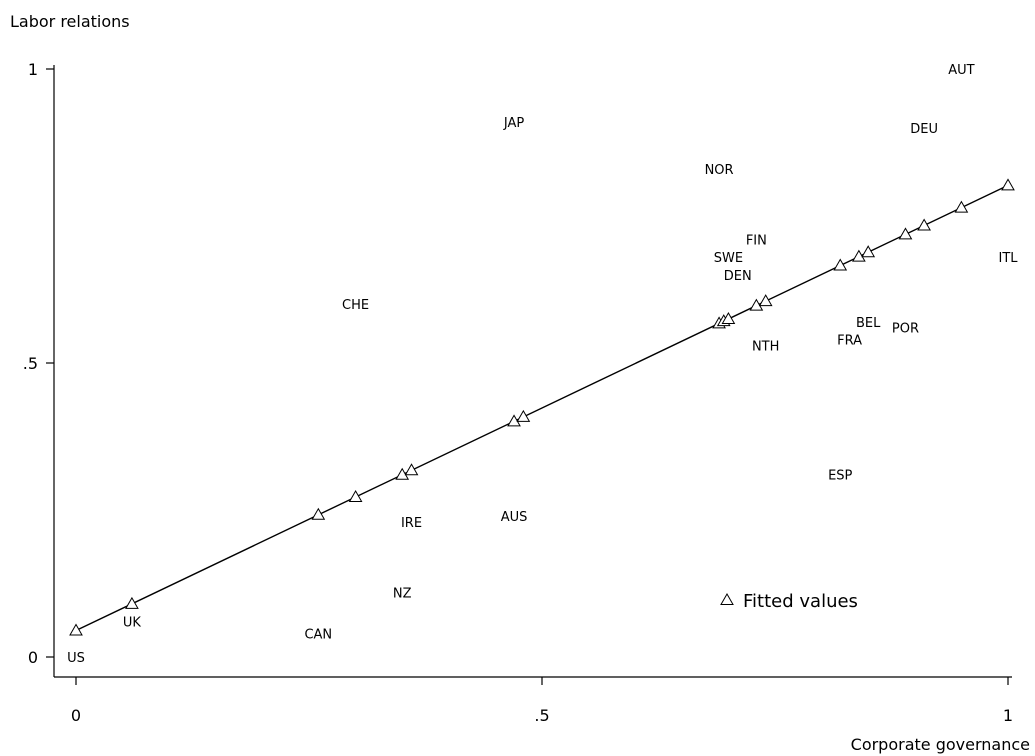 The image size is (1035, 756). Describe the element at coordinates (765, 346) in the screenshot. I see `country-point-nth: NTH` at that location.